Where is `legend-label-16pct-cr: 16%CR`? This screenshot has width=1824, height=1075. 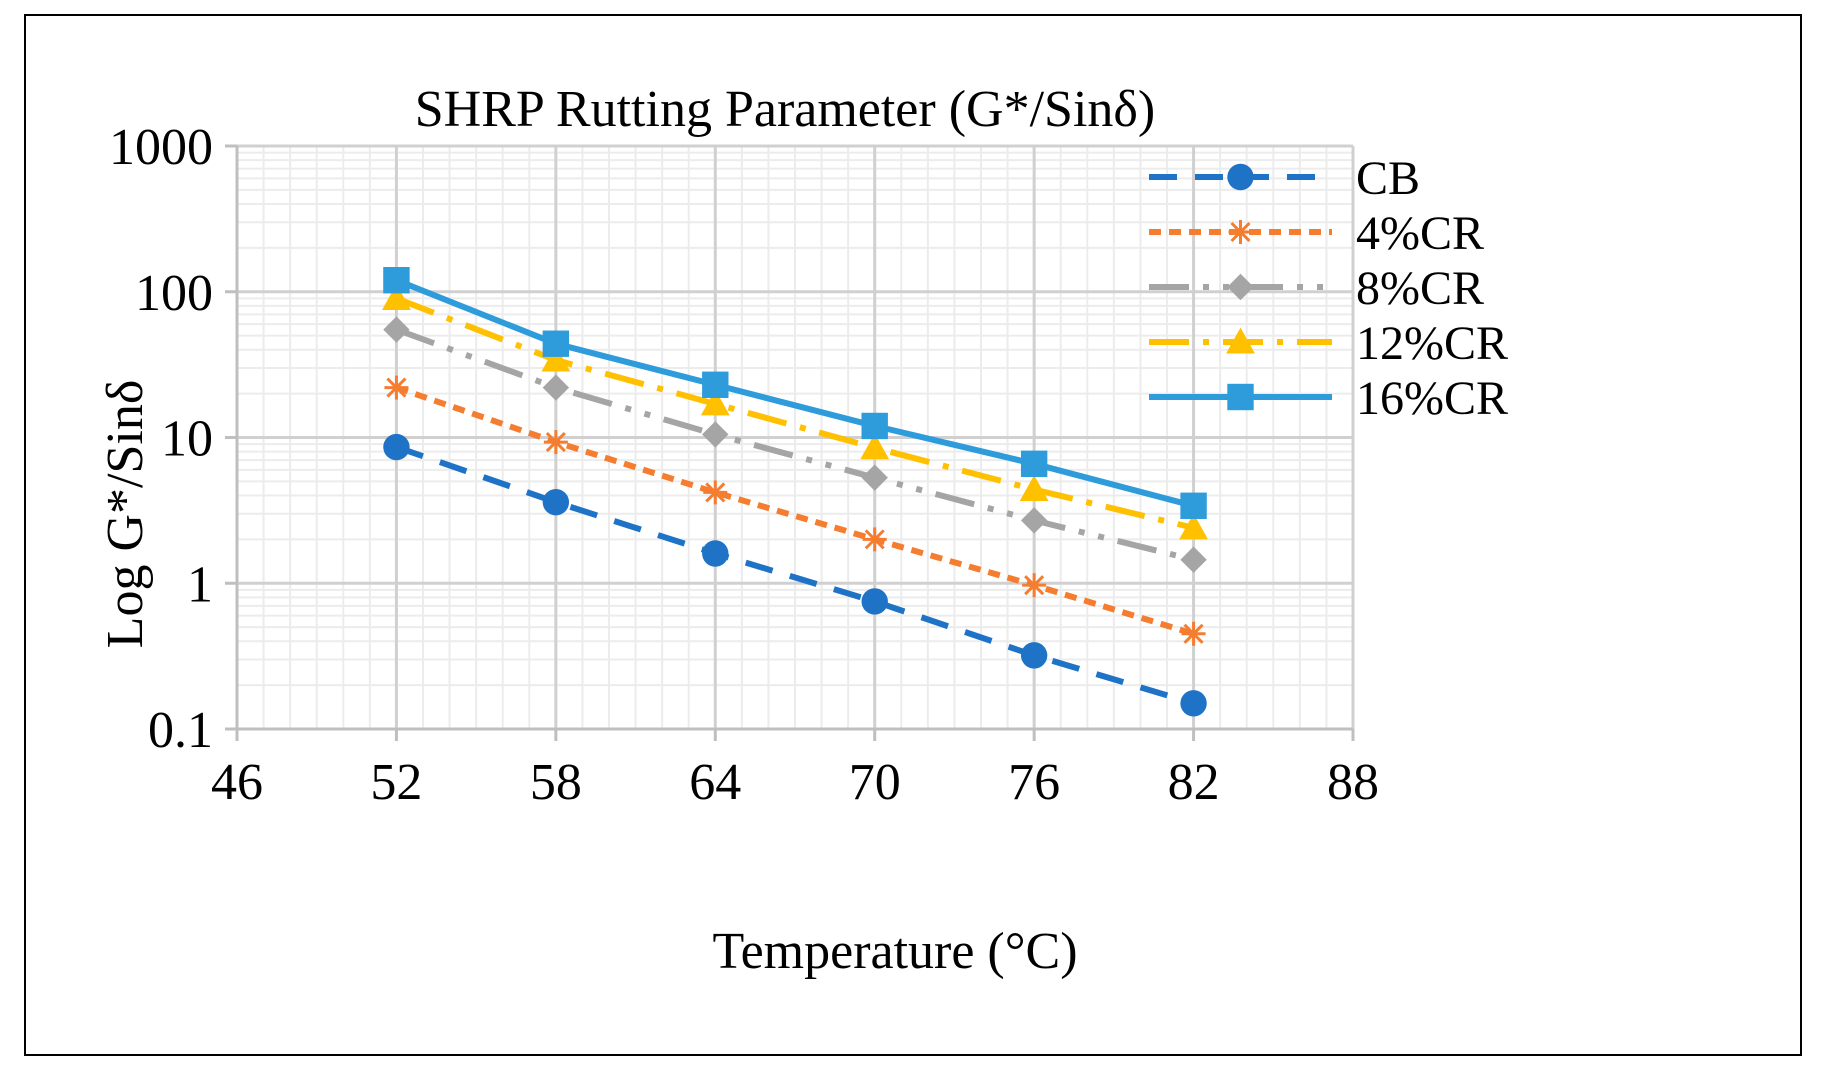
legend-label-16pct-cr: 16%CR is located at coordinates (1432, 398).